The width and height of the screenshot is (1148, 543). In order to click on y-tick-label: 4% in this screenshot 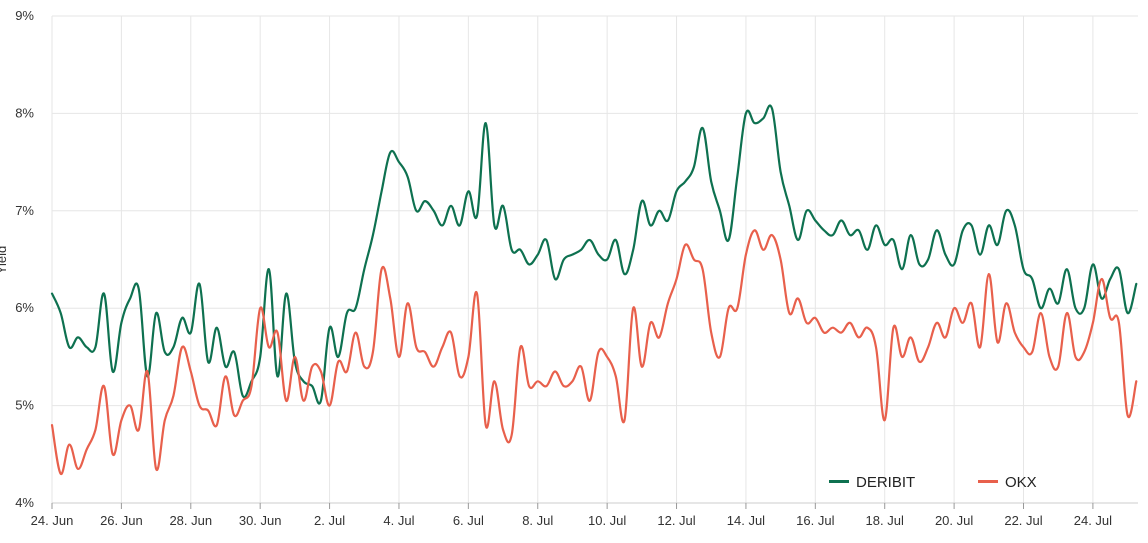, I will do `click(24, 502)`.